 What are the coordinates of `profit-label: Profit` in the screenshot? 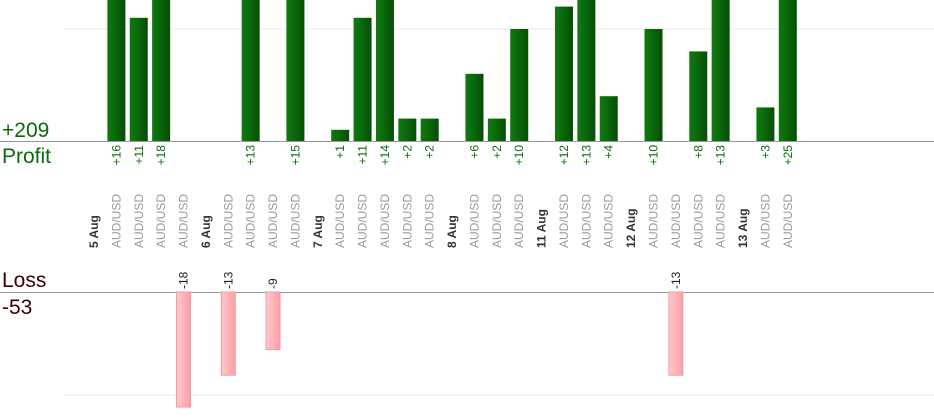 It's located at (27, 156).